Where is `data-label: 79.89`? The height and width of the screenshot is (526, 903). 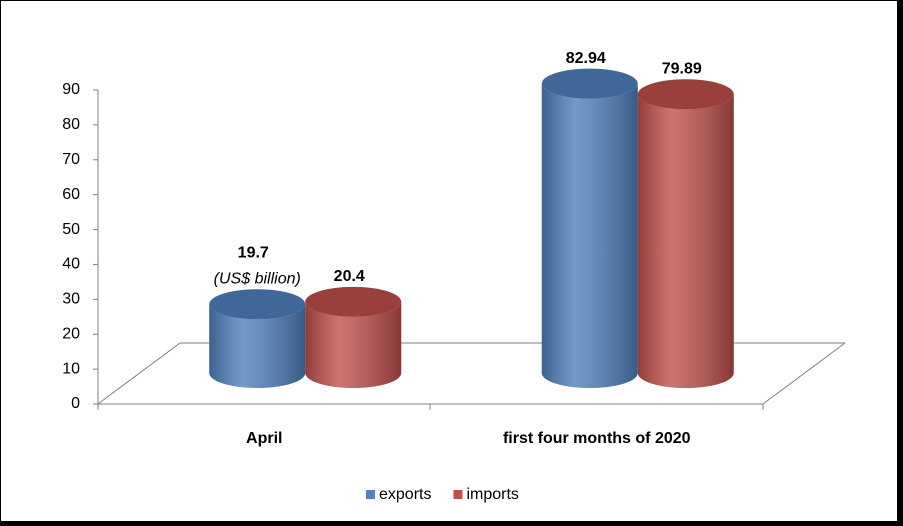
data-label: 79.89 is located at coordinates (682, 68).